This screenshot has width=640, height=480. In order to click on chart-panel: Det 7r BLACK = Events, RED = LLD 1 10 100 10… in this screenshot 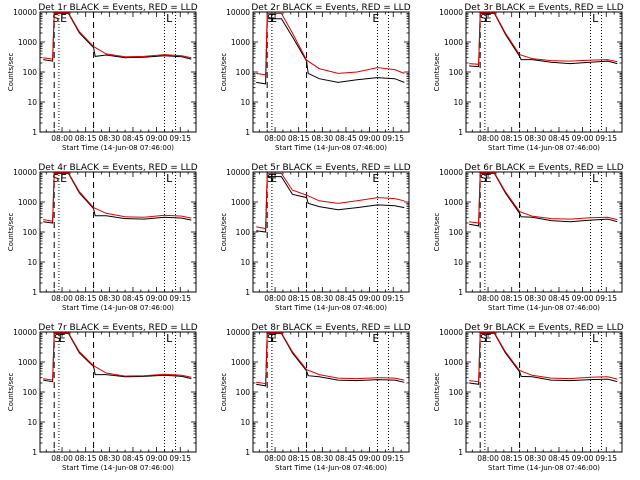, I will do `click(102, 397)`.